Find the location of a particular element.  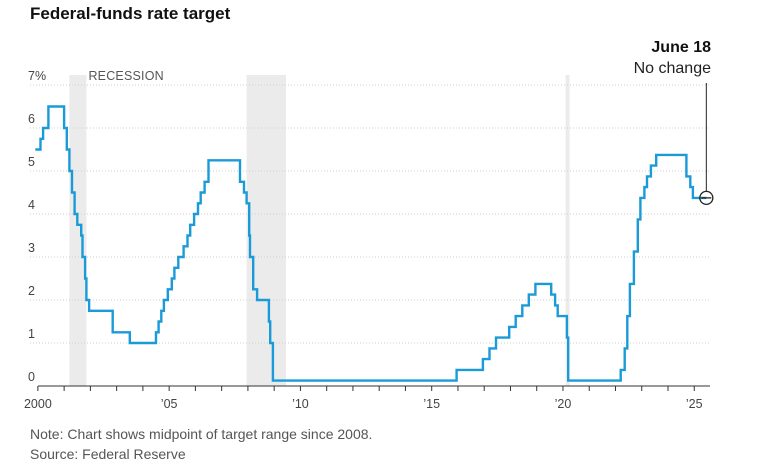

y-tick-labels: 0 1 2 3 4 5 6 7% is located at coordinates (37, 226).